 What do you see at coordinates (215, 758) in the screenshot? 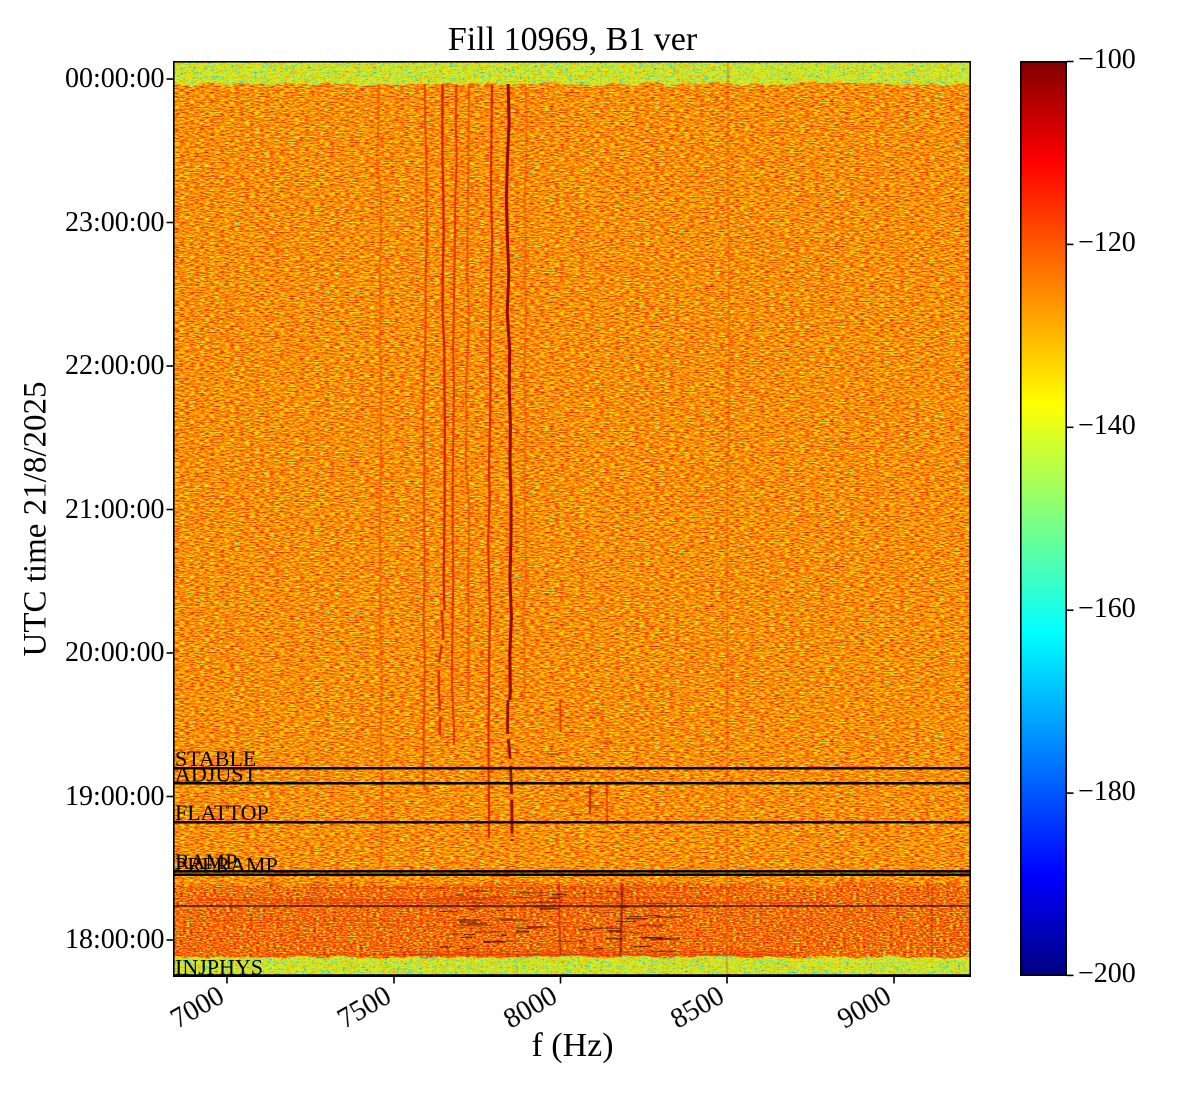
I see `svg-text: STABLE` at bounding box center [215, 758].